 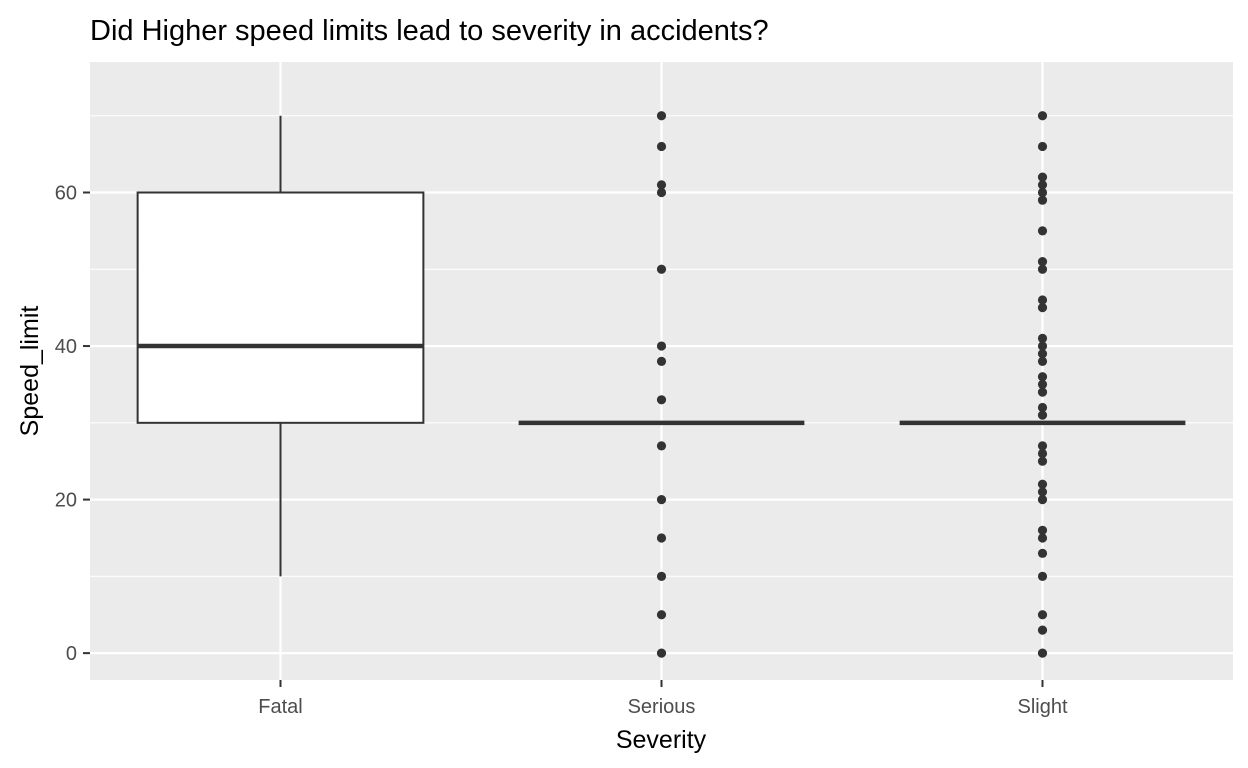 I want to click on x-axis: Fatal Serious Slight, so click(x=663, y=699).